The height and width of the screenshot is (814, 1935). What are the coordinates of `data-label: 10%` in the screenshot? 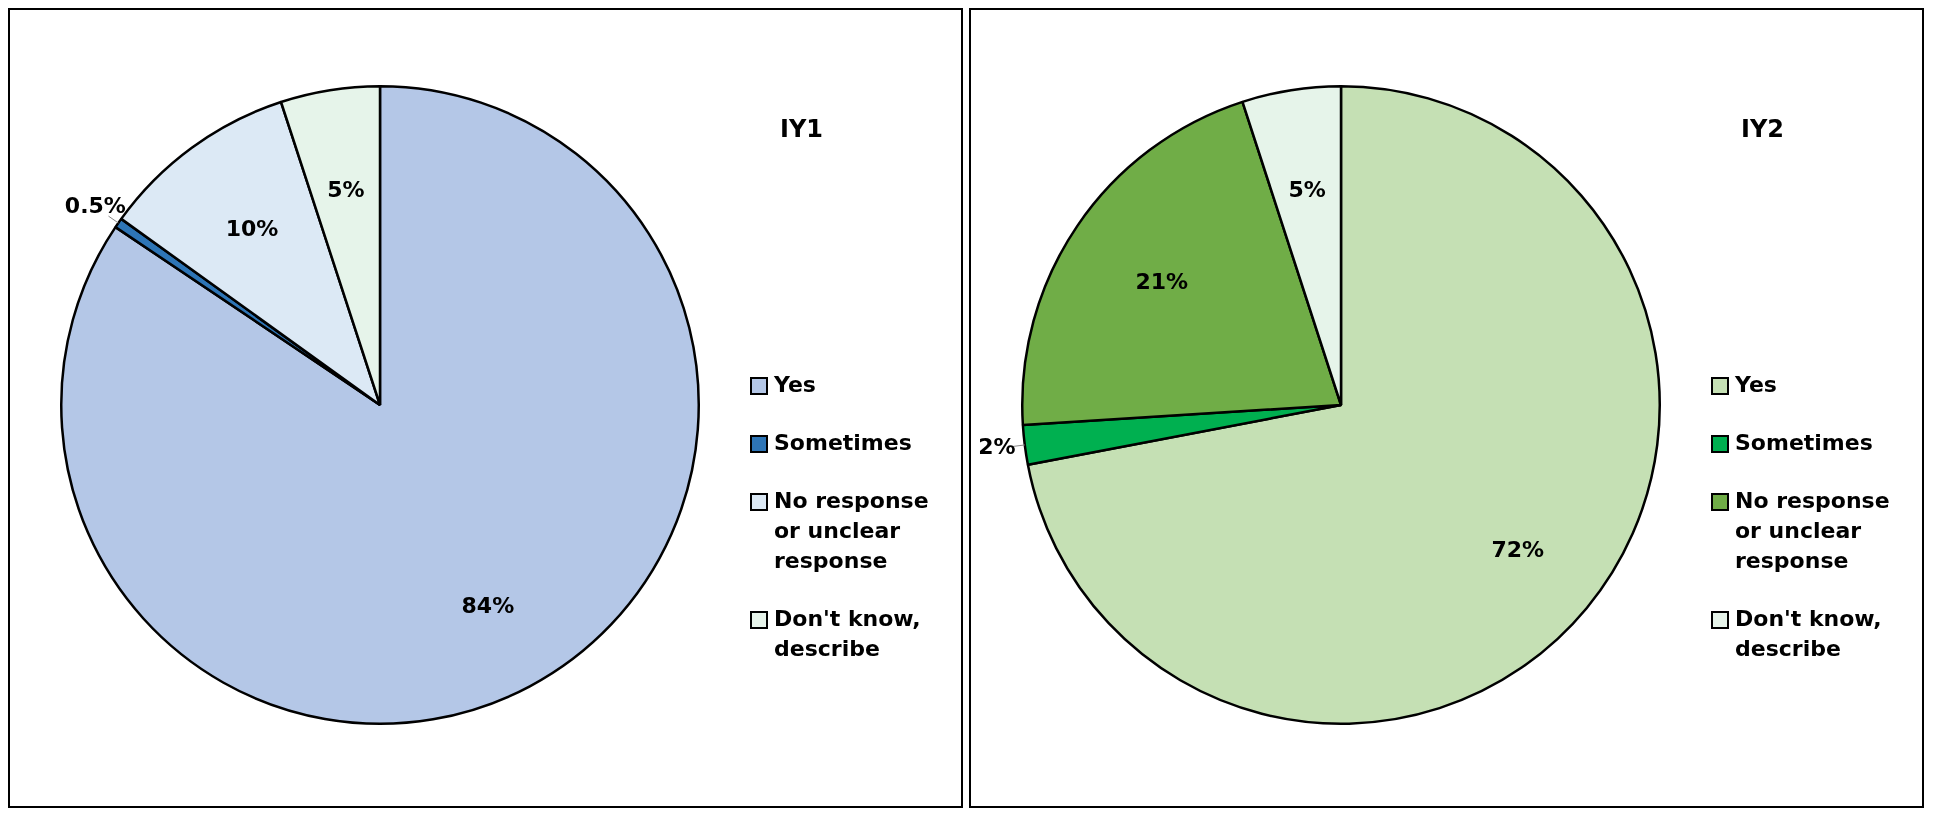 It's located at (252, 228).